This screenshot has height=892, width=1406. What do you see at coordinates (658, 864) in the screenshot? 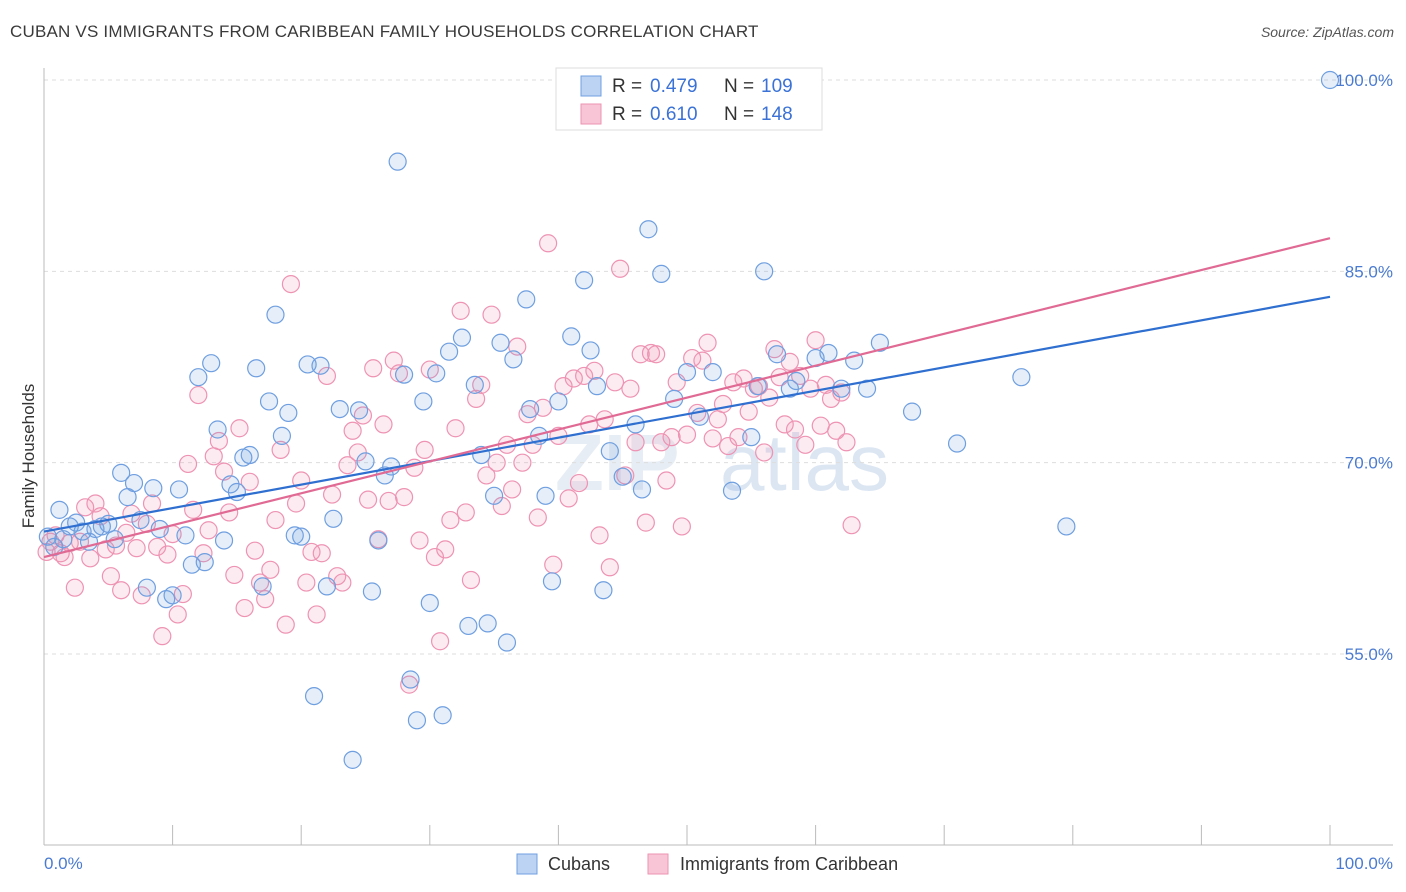
I see `bottom-legend-swatch-caribbean` at bounding box center [658, 864].